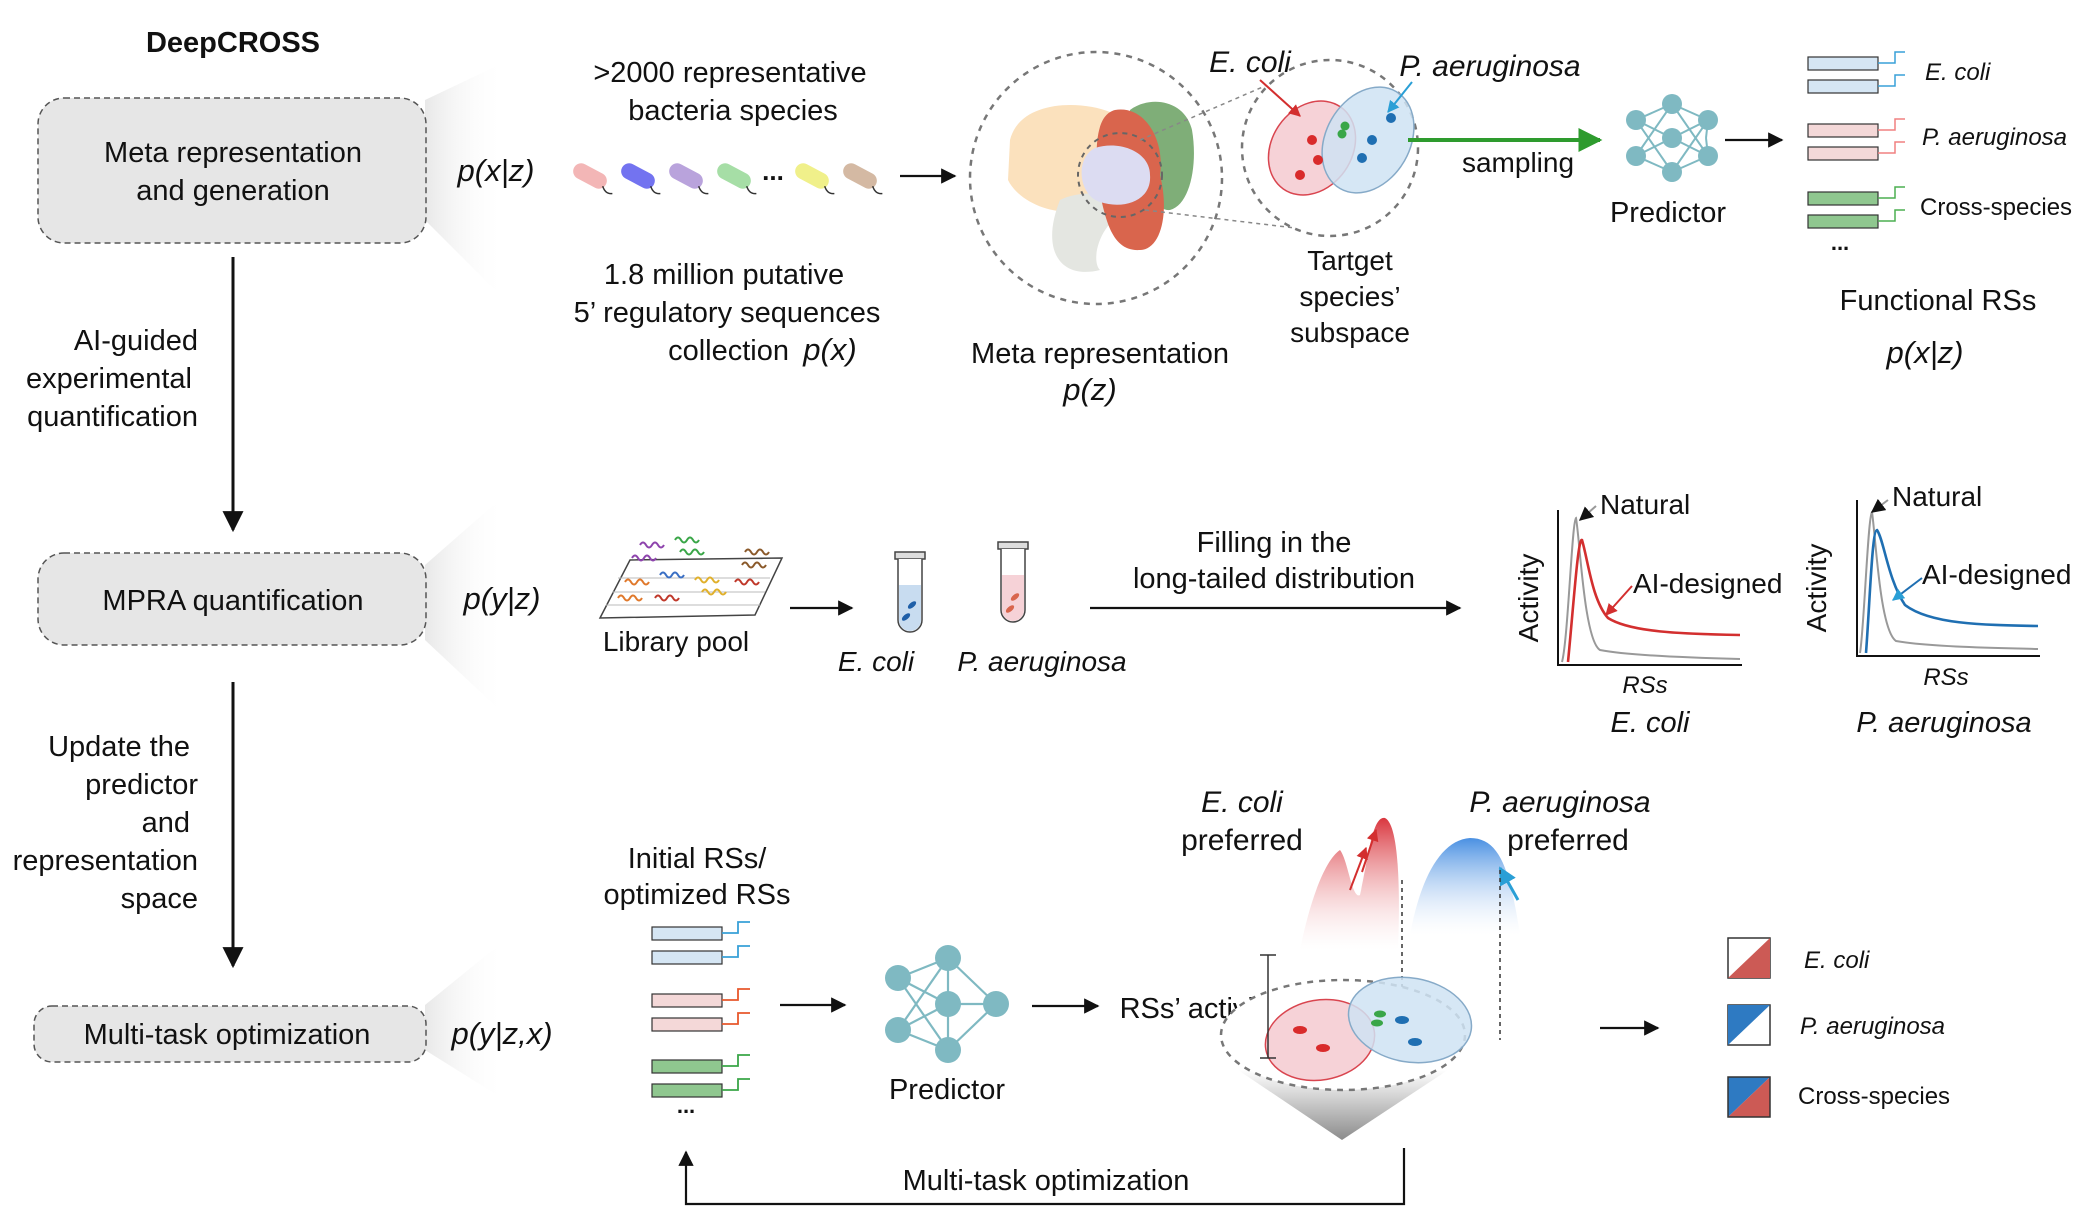 This screenshot has height=1213, width=2080. Describe the element at coordinates (233, 153) in the screenshot. I see `stage-meta-line1: Meta representation` at that location.